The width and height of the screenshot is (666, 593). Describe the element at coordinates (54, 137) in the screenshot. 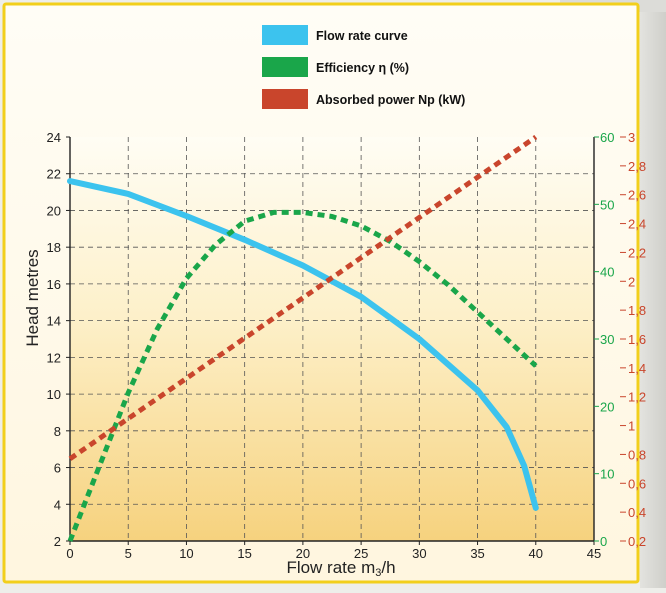

I see `y-tick-label: 24` at that location.